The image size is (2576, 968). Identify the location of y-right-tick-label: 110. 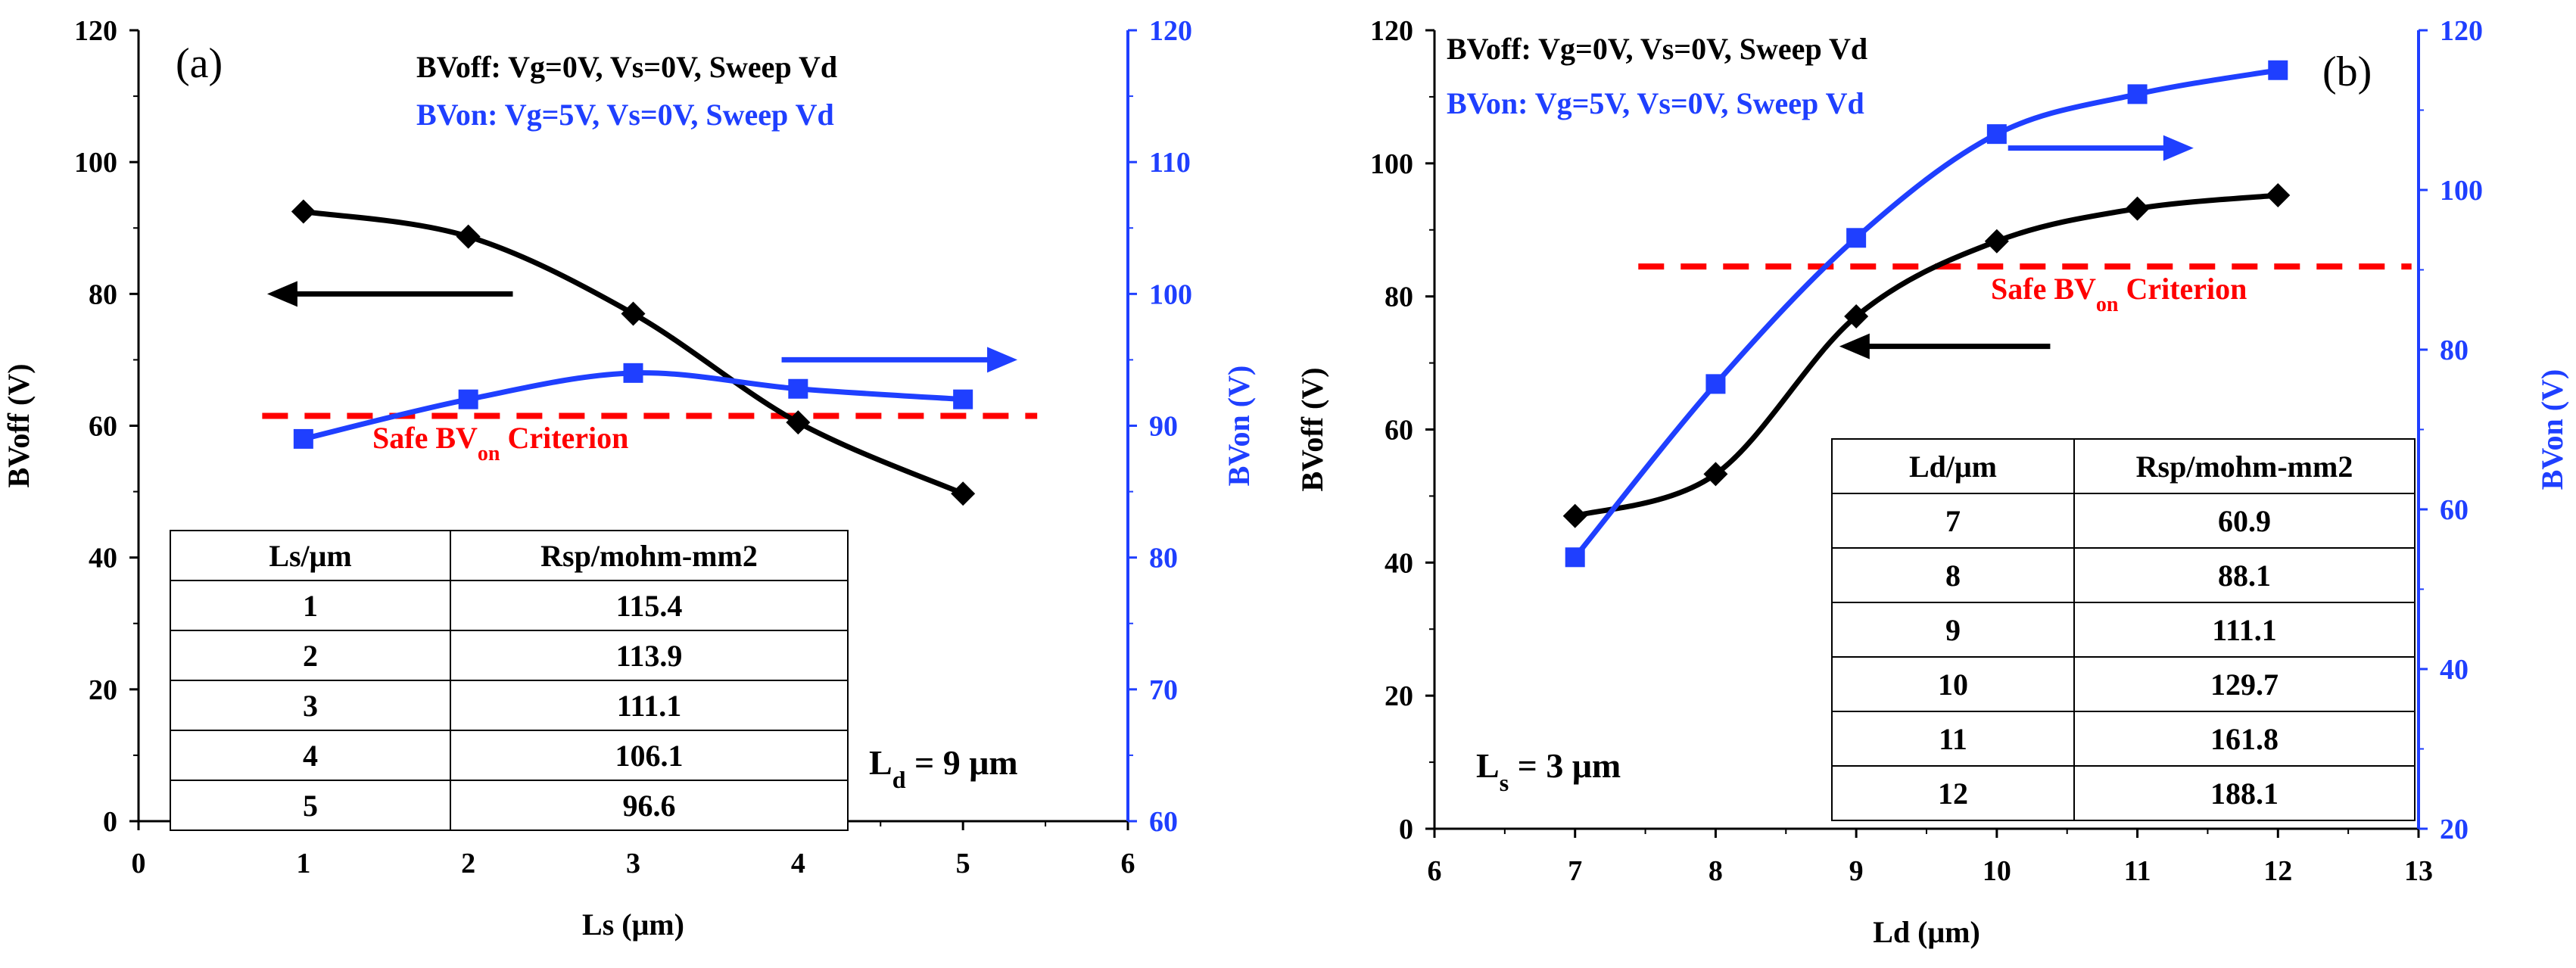
(1170, 163).